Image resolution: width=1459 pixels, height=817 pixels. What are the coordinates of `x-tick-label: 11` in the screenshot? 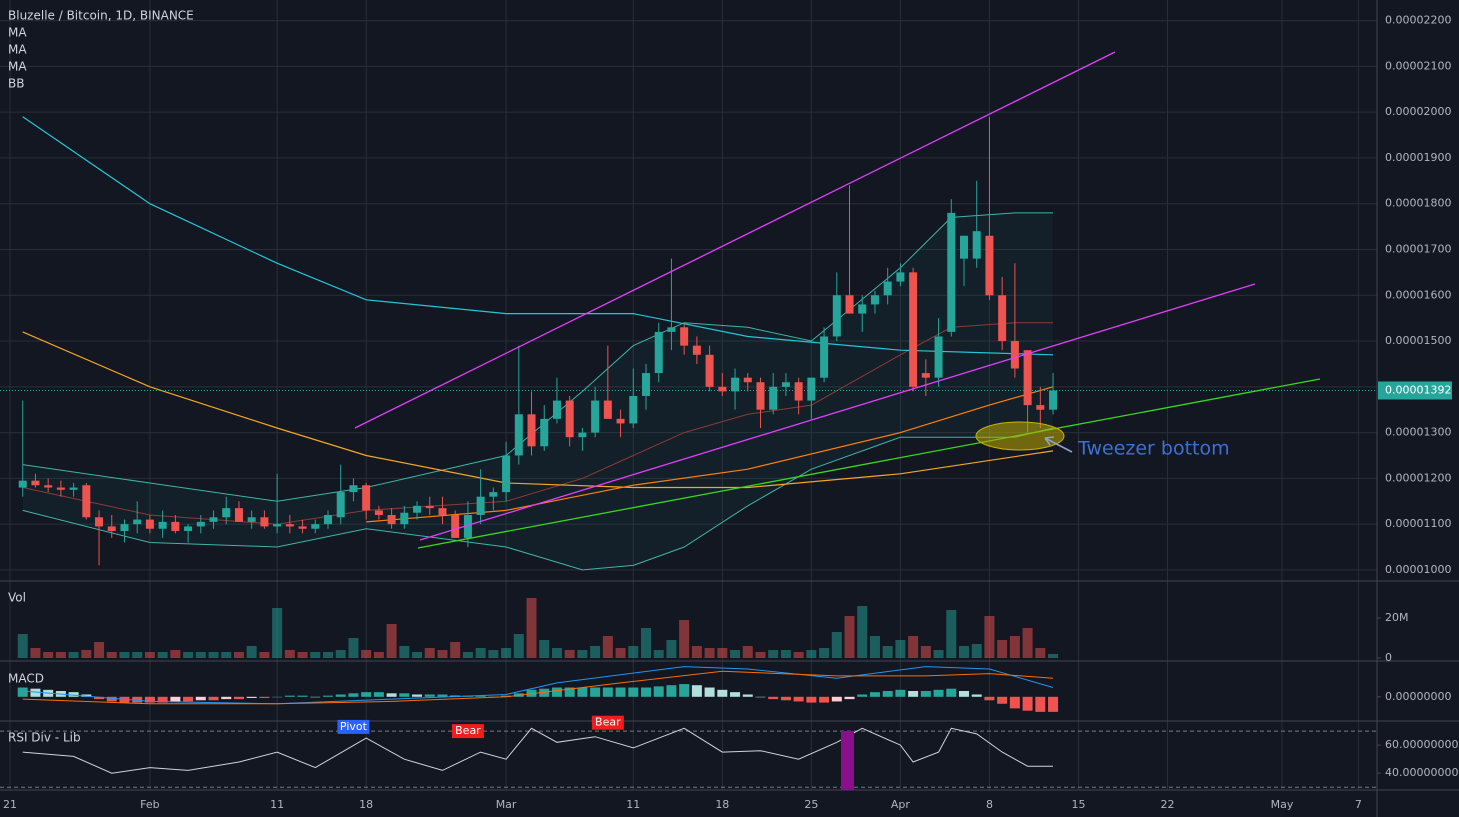 It's located at (277, 804).